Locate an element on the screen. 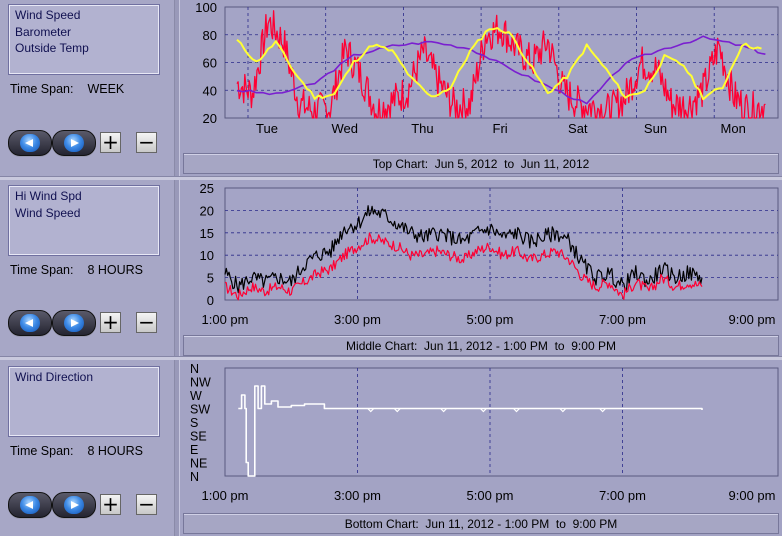 This screenshot has height=536, width=782. middle-zoom-in-button: + is located at coordinates (110, 322).